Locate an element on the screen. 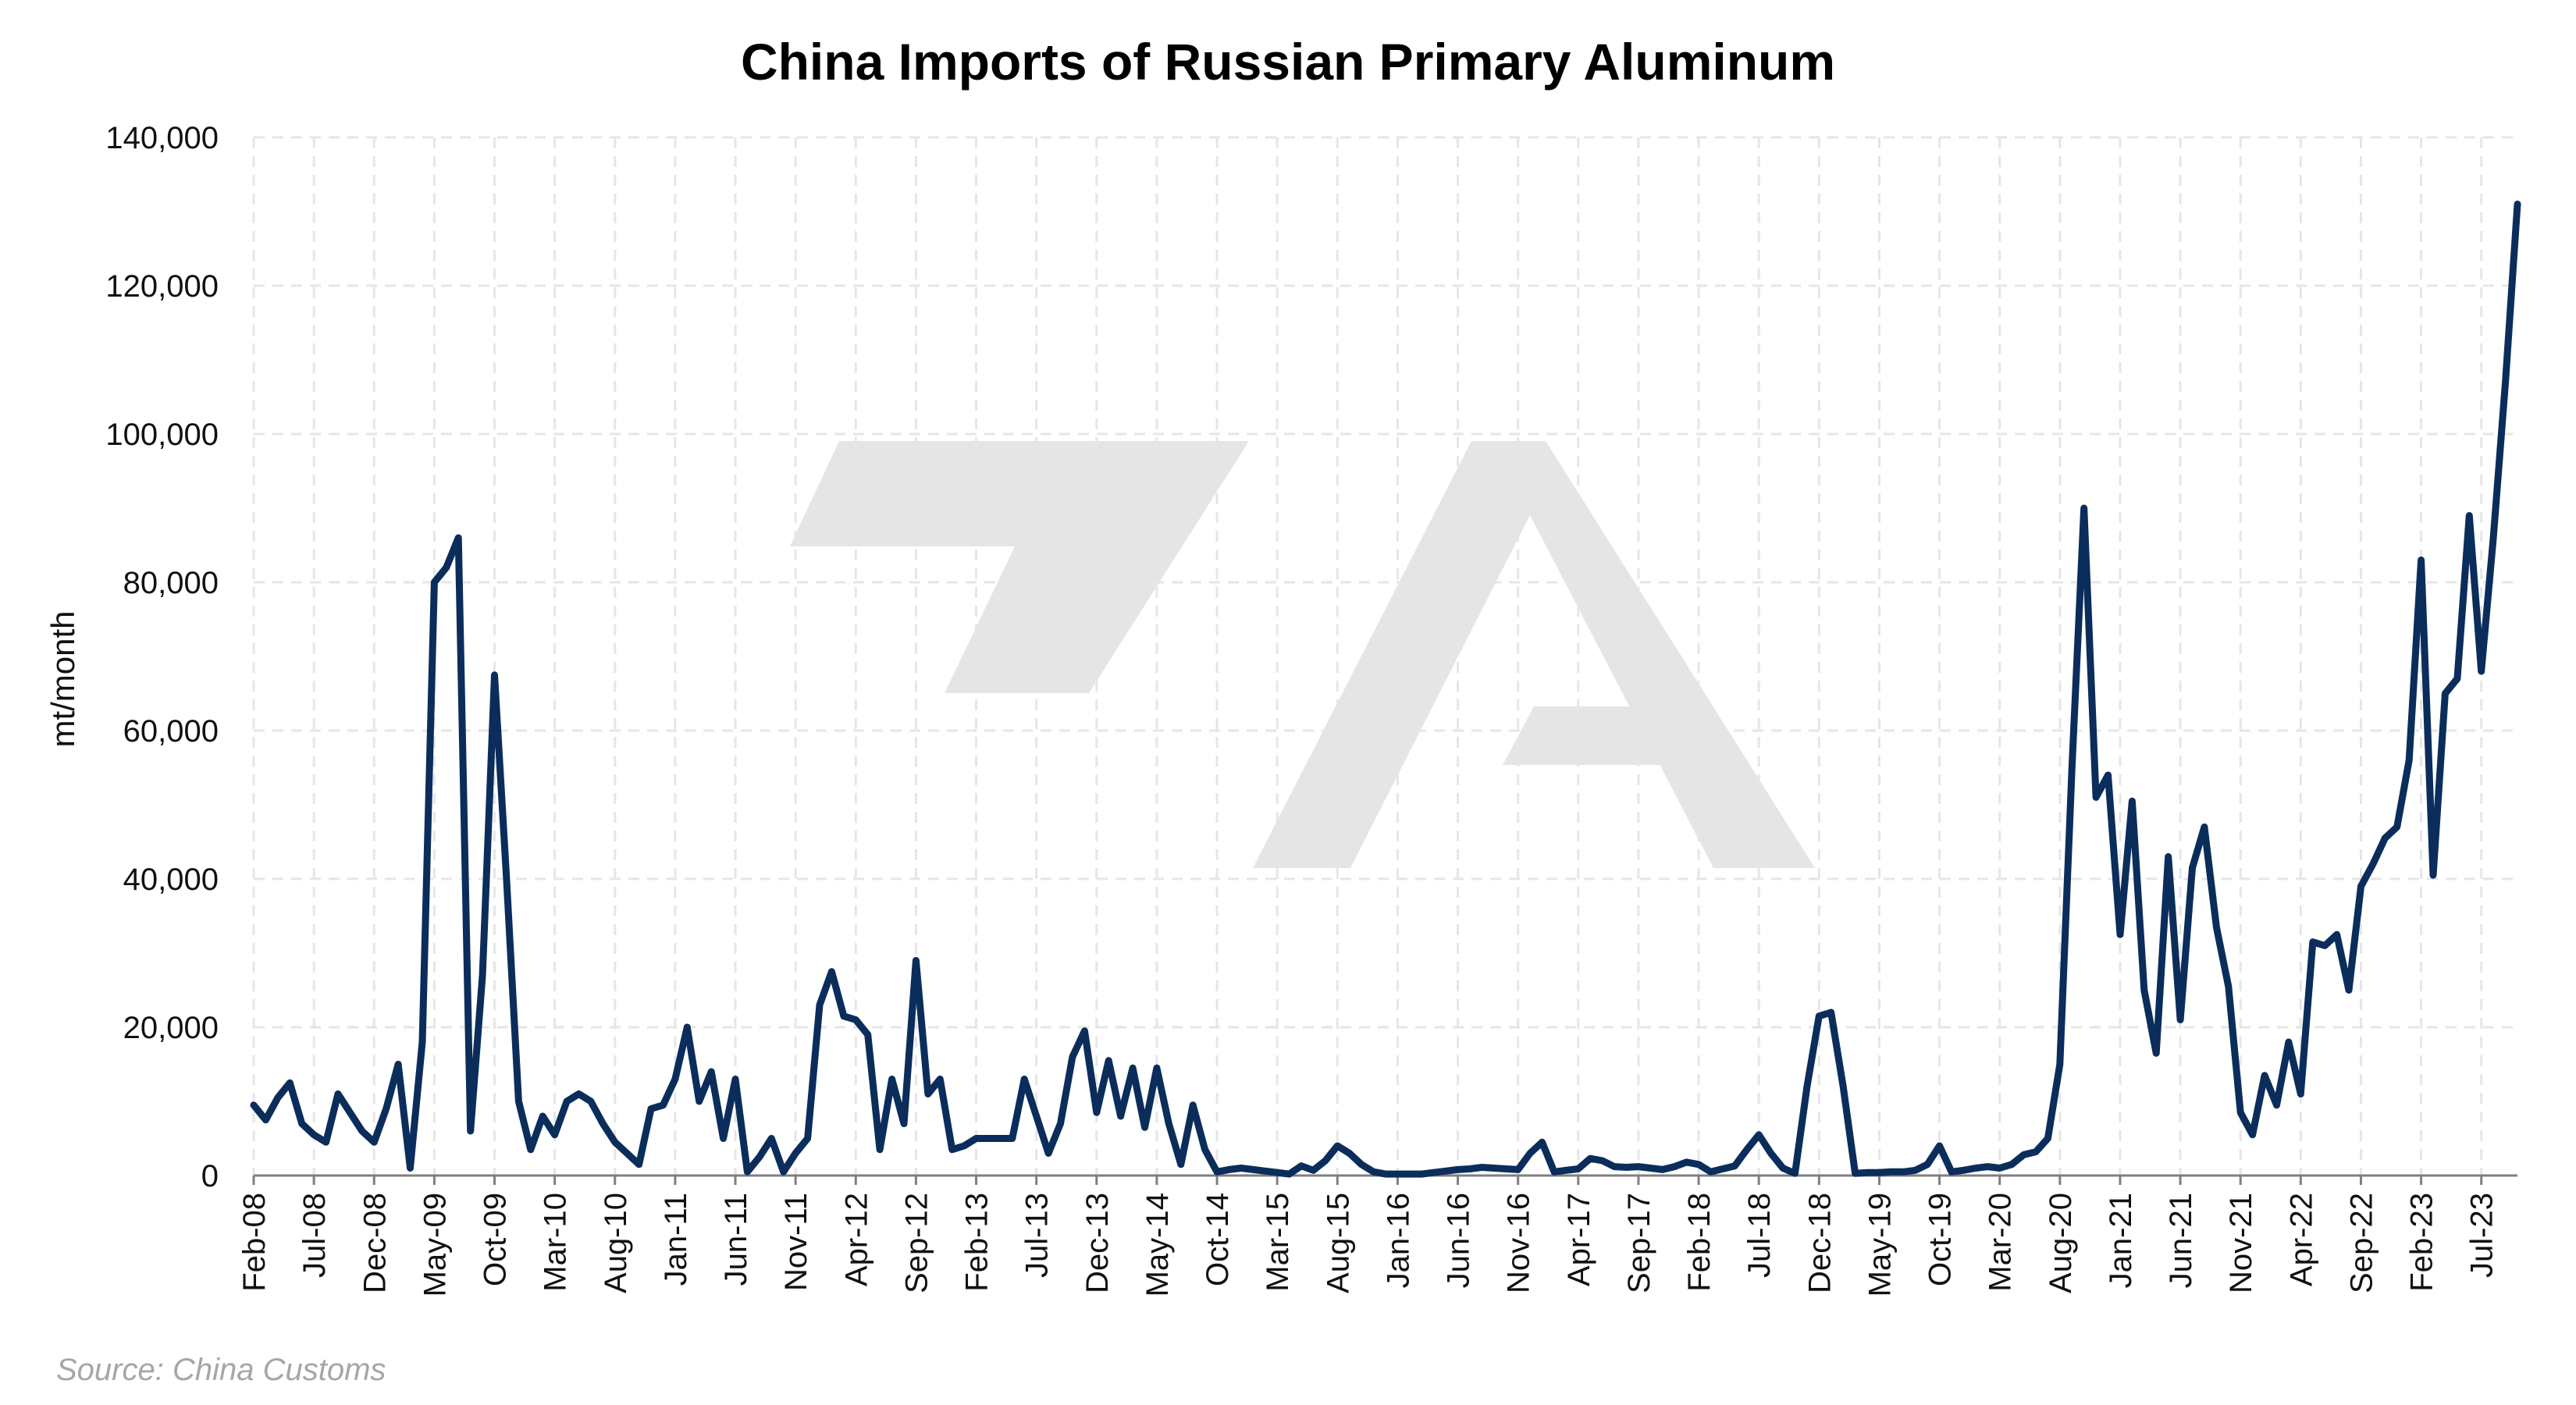 This screenshot has width=2576, height=1405. x-tick-label: Jun-16 is located at coordinates (1459, 1240).